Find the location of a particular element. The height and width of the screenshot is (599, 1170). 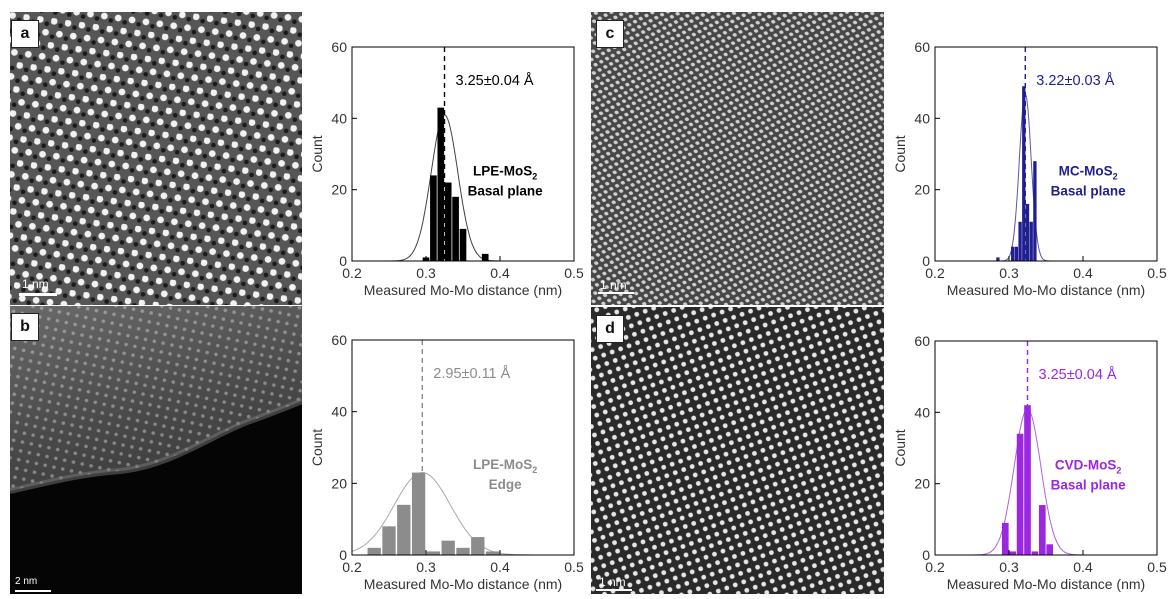

plot-frame-c is located at coordinates (1046, 154).